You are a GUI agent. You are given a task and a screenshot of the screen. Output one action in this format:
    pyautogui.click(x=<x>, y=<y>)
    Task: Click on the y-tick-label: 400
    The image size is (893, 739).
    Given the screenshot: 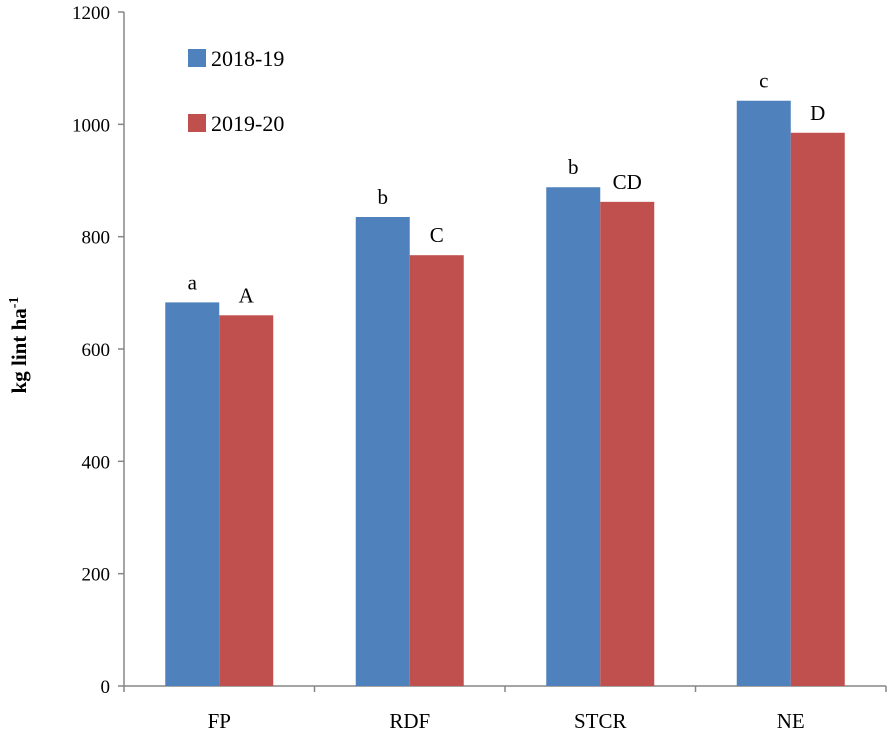 What is the action you would take?
    pyautogui.click(x=96, y=462)
    